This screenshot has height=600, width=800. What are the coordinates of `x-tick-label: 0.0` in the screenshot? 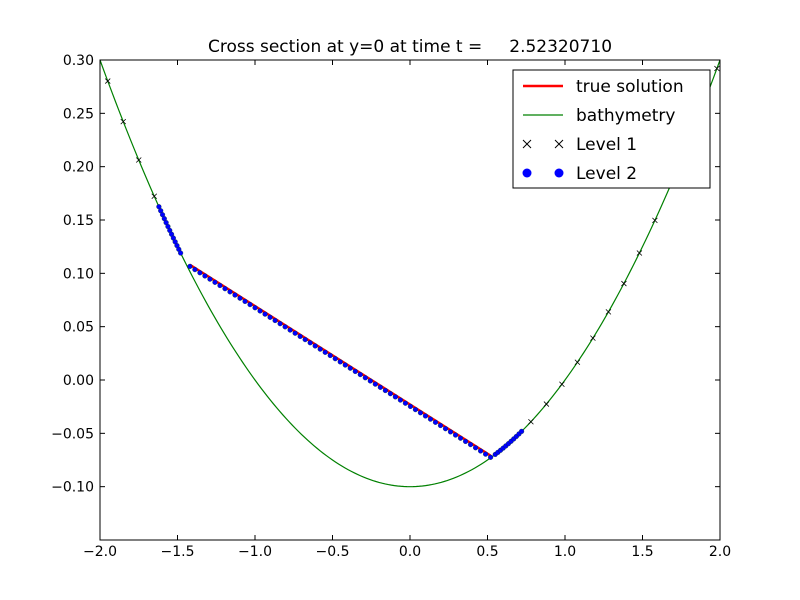 It's located at (410, 552).